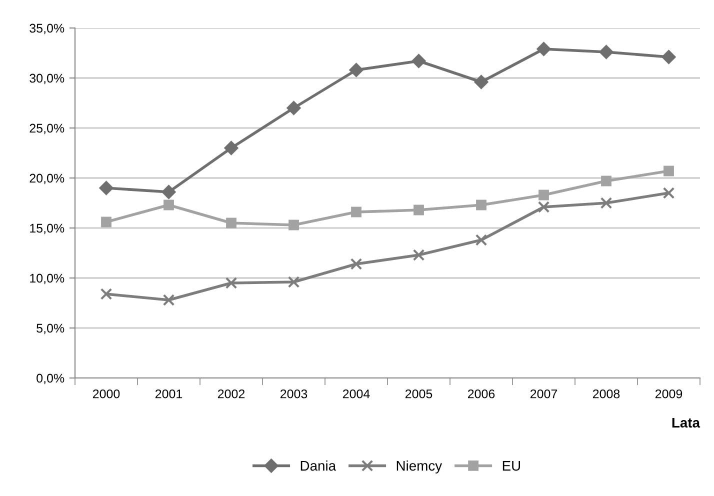  Describe the element at coordinates (481, 393) in the screenshot. I see `x-tick-label: 2006` at that location.